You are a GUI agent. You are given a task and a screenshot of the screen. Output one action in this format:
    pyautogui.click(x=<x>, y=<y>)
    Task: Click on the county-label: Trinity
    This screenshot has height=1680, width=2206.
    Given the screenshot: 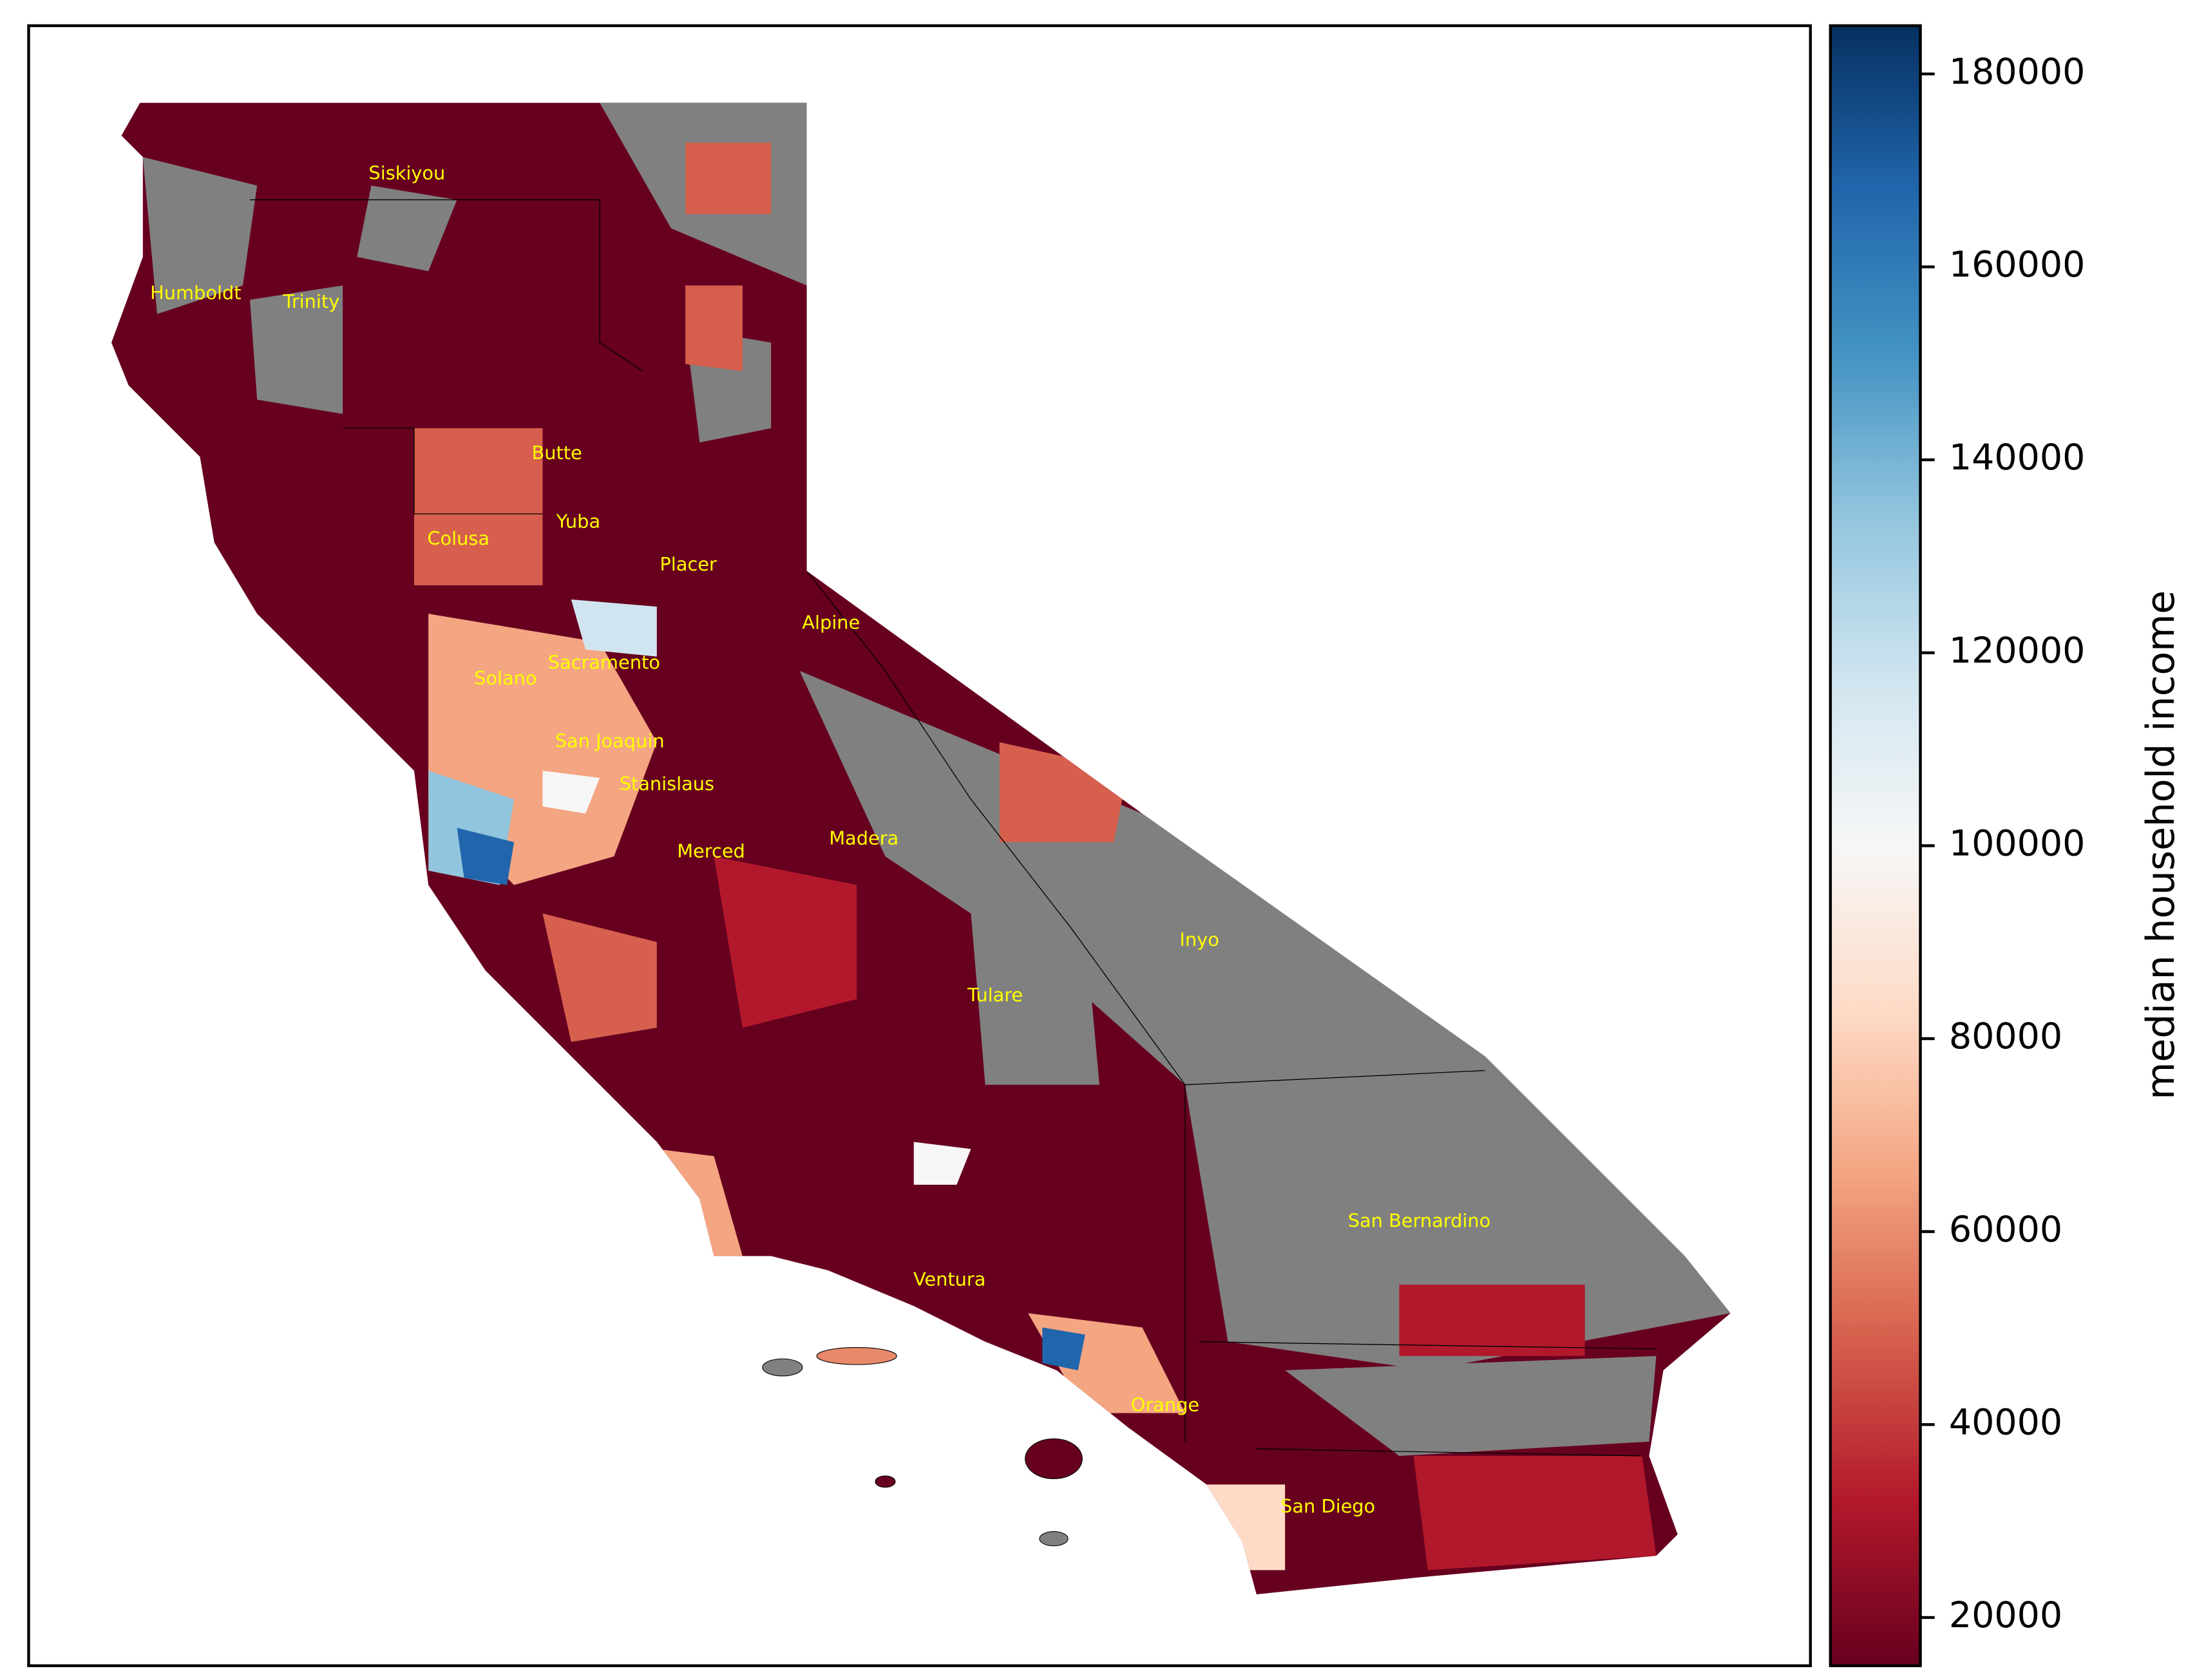 What is the action you would take?
    pyautogui.click(x=310, y=301)
    